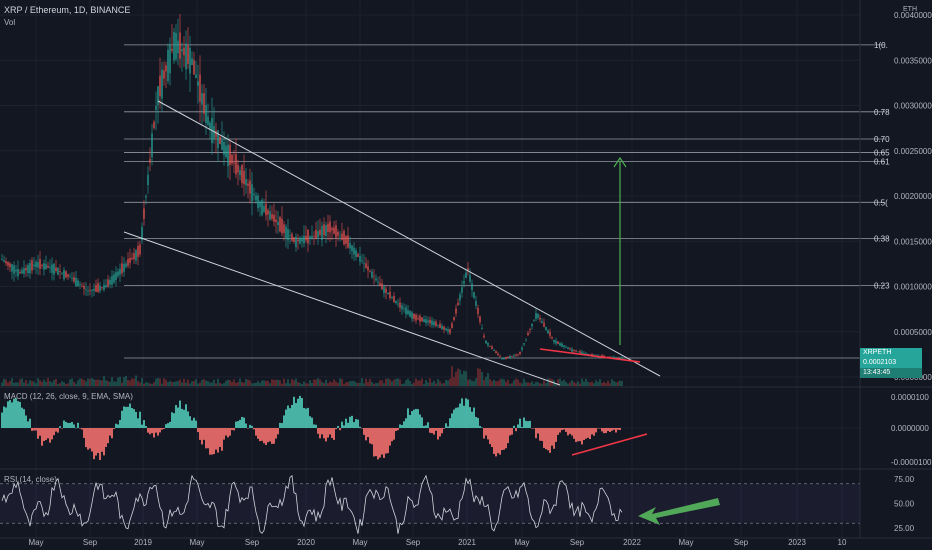 Image resolution: width=932 pixels, height=550 pixels. I want to click on y-tick-label: 0.0030000, so click(913, 106).